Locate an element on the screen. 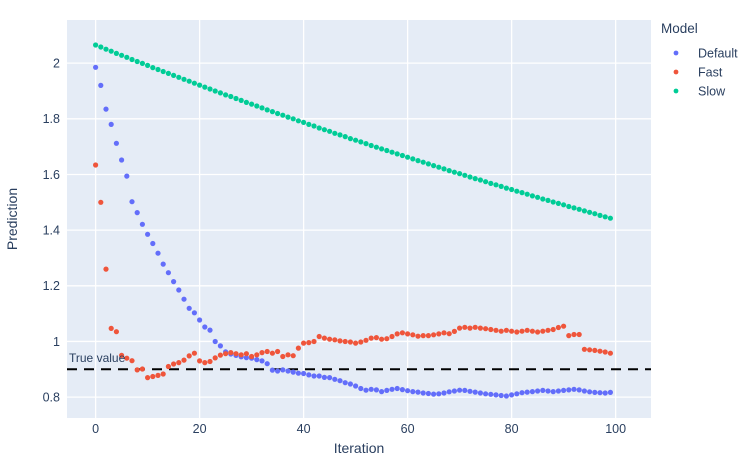 The height and width of the screenshot is (468, 750). legend-item-slow: Slow is located at coordinates (699, 91).